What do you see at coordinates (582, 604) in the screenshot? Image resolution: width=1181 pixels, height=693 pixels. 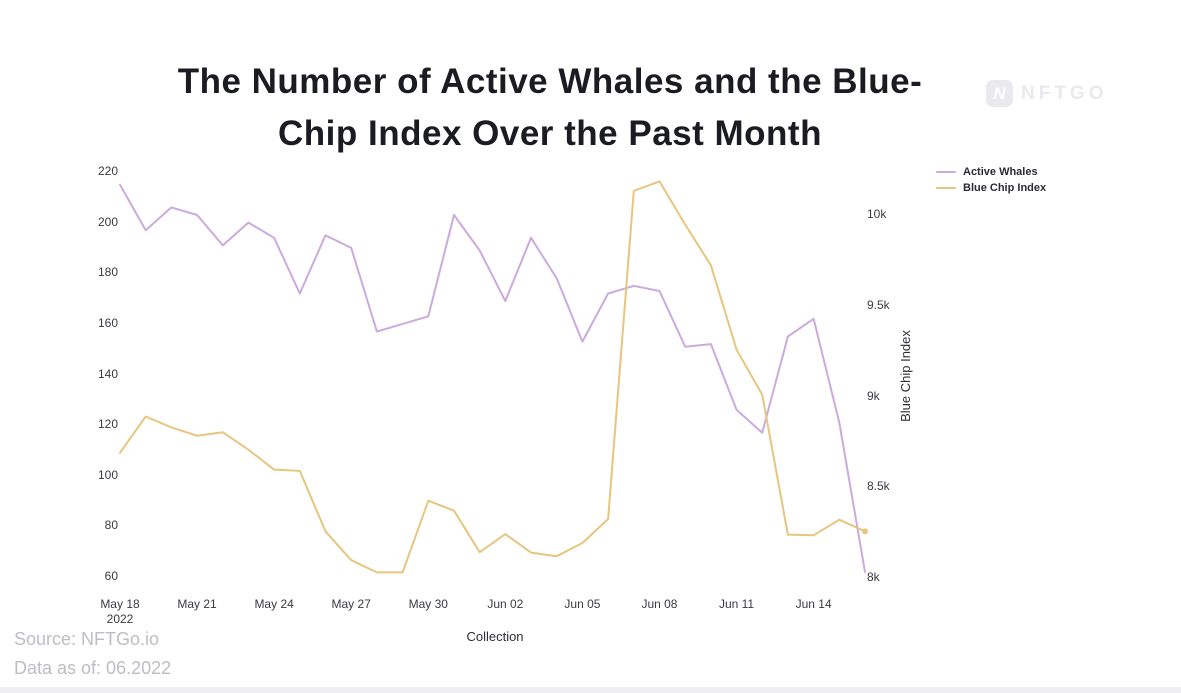 I see `x-axis-tick-label: Jun 05` at bounding box center [582, 604].